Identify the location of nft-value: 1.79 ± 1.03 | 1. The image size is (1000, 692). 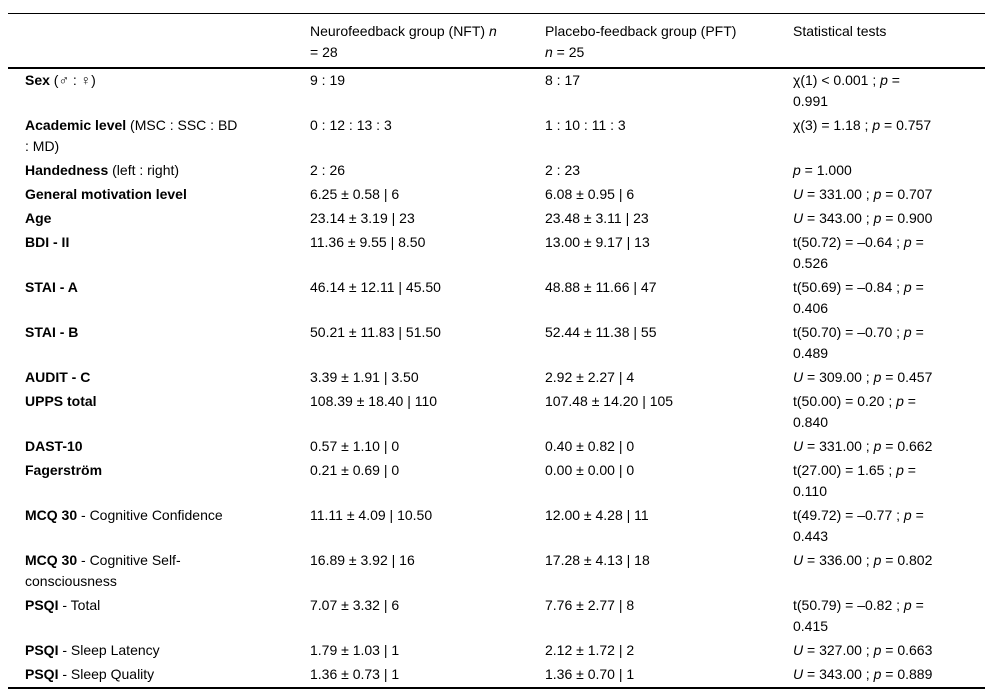
(355, 650).